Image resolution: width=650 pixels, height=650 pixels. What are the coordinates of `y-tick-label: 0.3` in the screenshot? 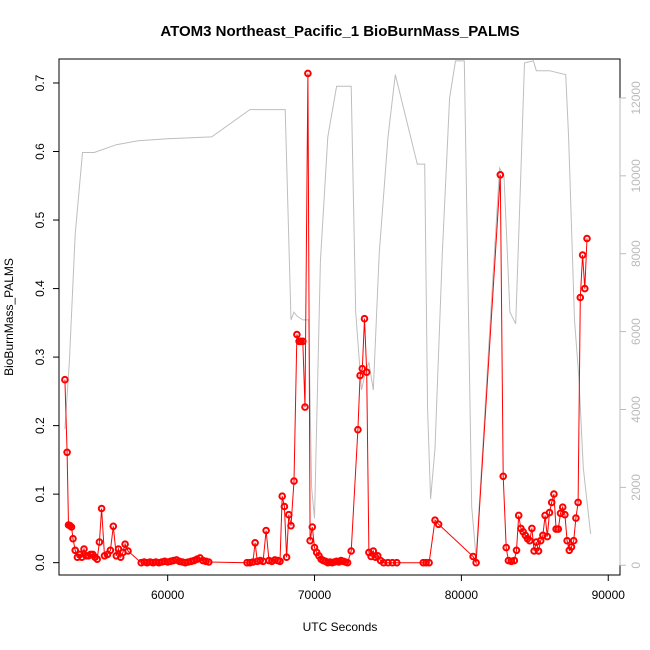 It's located at (40, 356).